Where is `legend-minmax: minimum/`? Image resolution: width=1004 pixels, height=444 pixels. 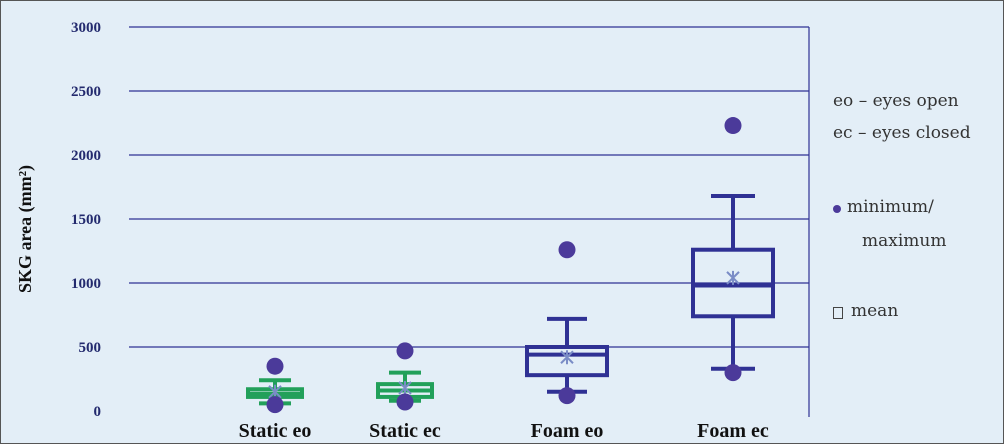
legend-minmax: minimum/ is located at coordinates (890, 207).